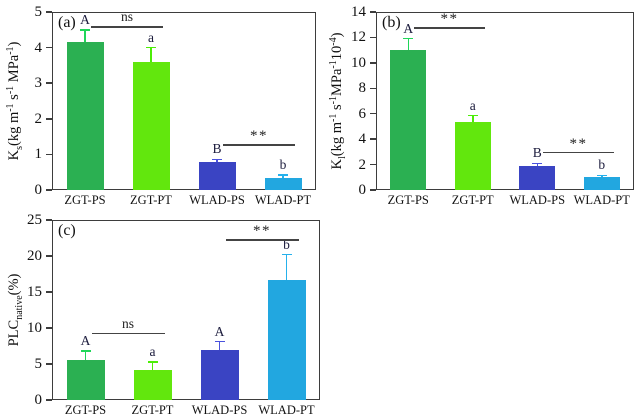  I want to click on y-tick-label: 25, so click(34, 220).